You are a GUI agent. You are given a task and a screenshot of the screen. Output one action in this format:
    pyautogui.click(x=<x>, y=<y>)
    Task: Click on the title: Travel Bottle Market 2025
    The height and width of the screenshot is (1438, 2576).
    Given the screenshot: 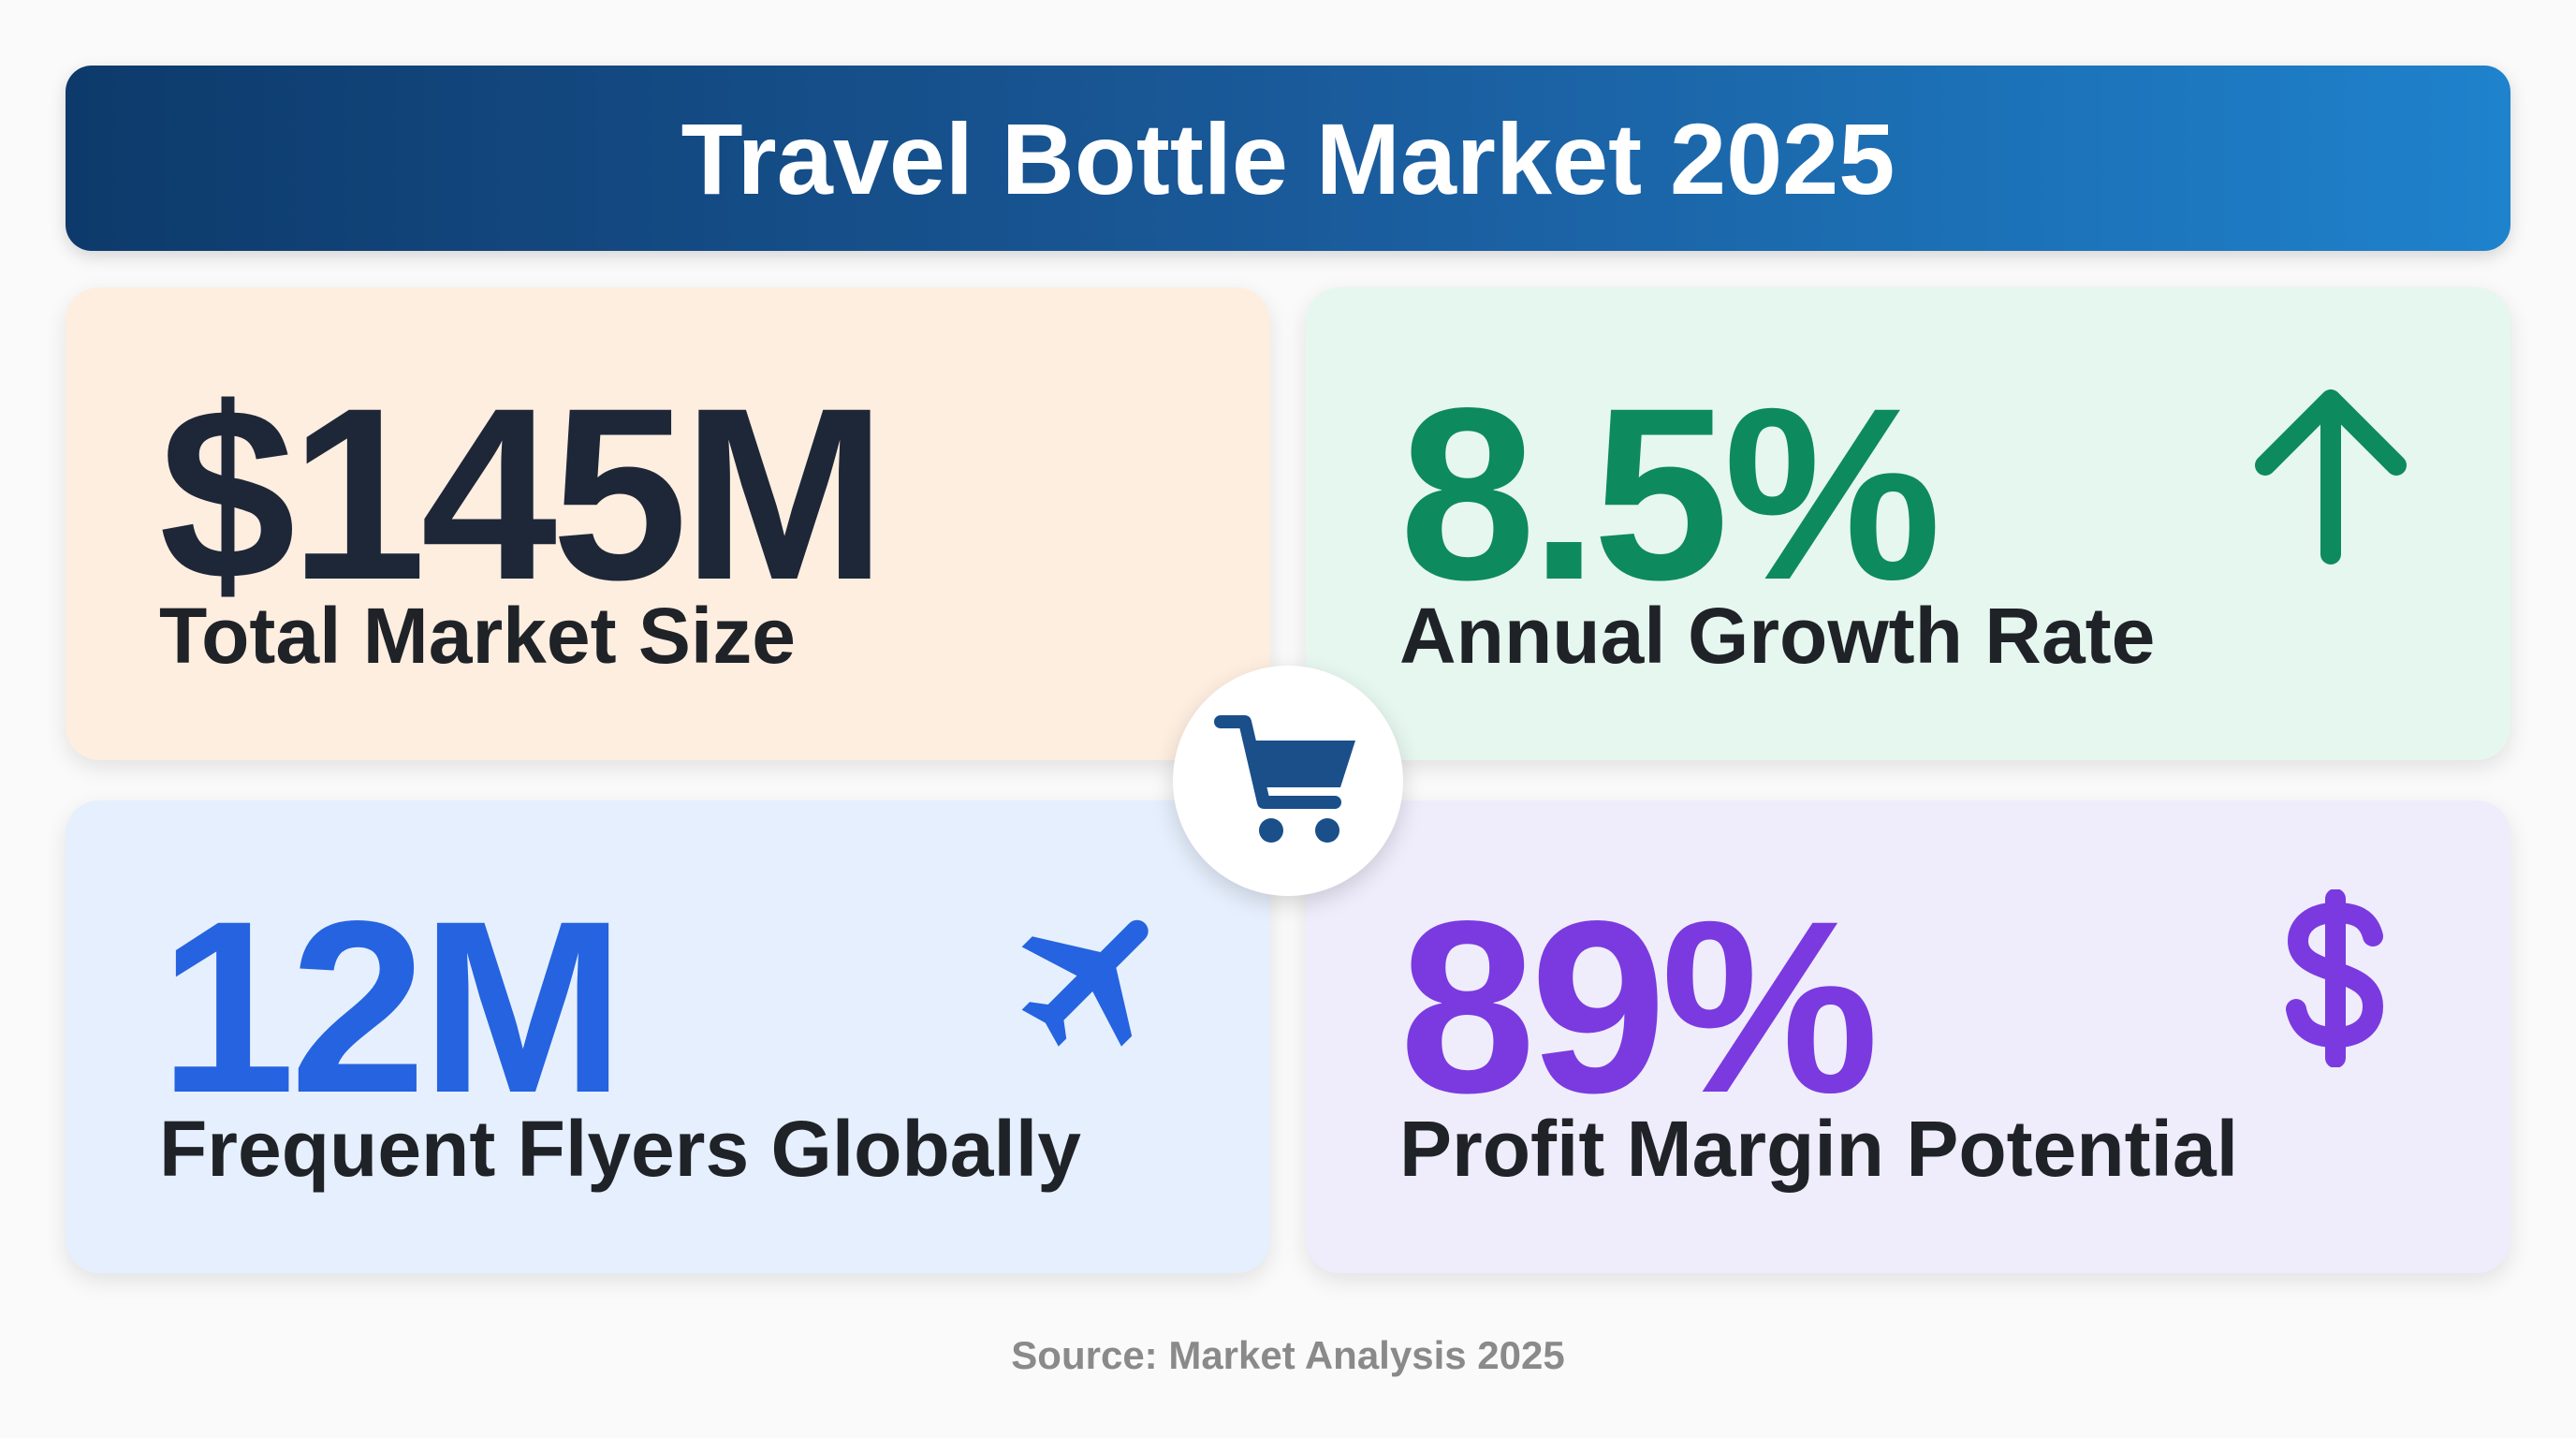 What is the action you would take?
    pyautogui.click(x=1288, y=158)
    